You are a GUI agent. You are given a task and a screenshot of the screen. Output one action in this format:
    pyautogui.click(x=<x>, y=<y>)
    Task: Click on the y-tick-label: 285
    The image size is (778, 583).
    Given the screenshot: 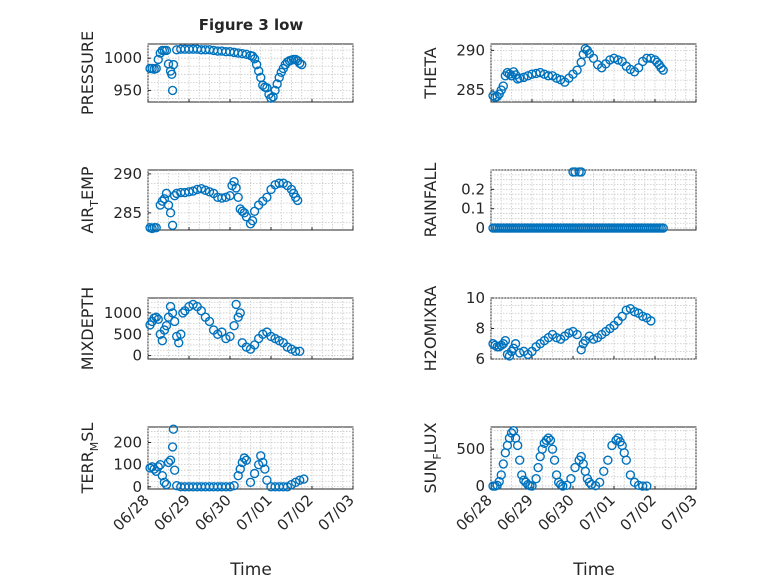 What is the action you would take?
    pyautogui.click(x=127, y=213)
    